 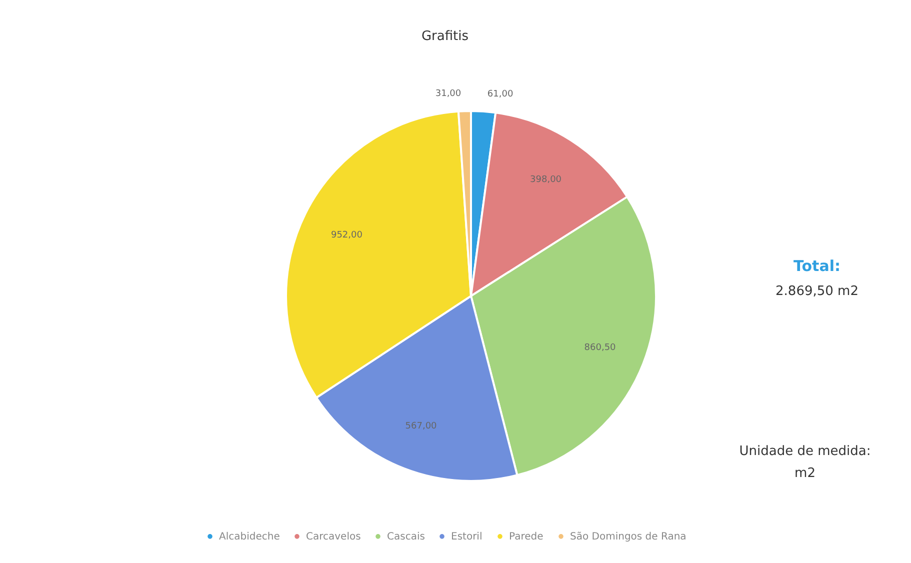 What do you see at coordinates (526, 536) in the screenshot?
I see `legend-label: Parede` at bounding box center [526, 536].